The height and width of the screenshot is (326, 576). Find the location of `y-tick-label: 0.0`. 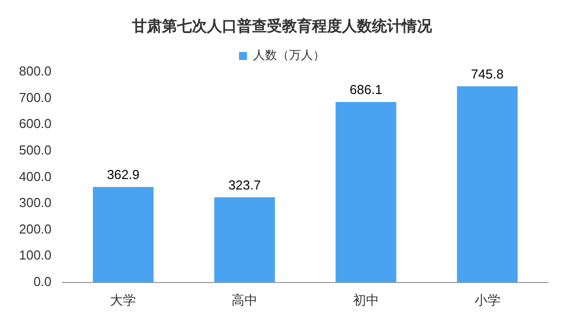

y-tick-label: 0.0 is located at coordinates (42, 281).